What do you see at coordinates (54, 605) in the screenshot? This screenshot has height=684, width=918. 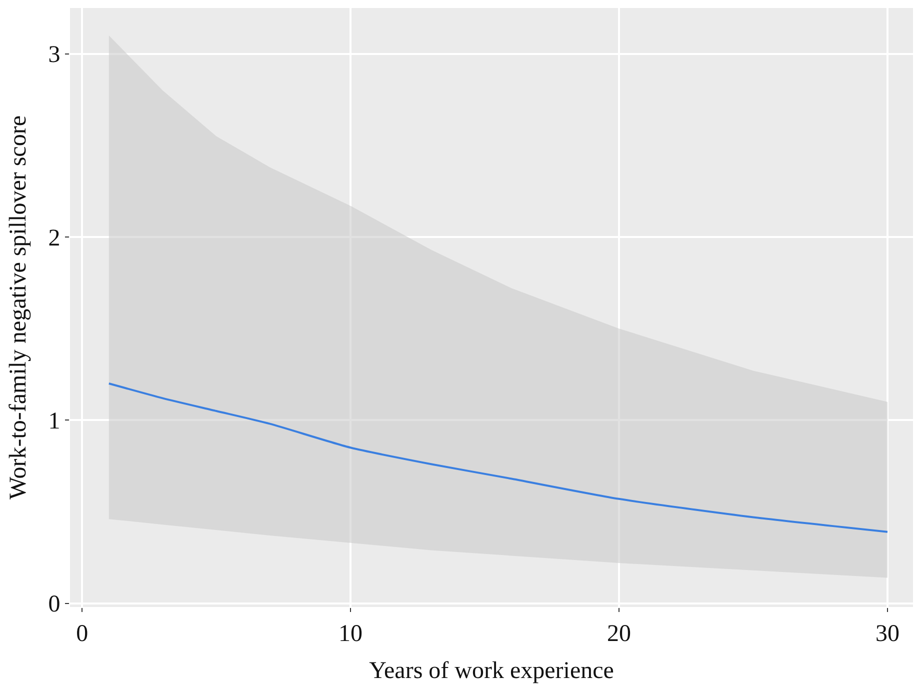 I see `y-tick-label: 0` at bounding box center [54, 605].